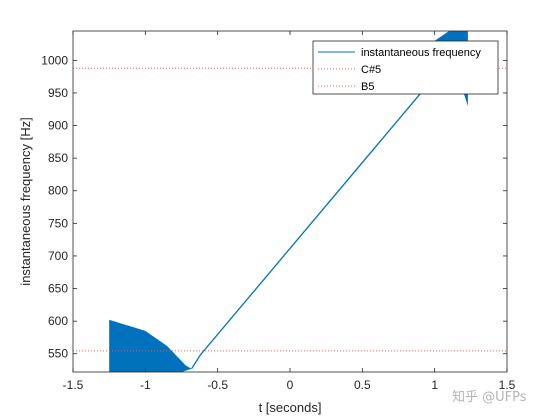 This screenshot has height=420, width=560. Describe the element at coordinates (58, 321) in the screenshot. I see `y-tick-label: 600` at that location.